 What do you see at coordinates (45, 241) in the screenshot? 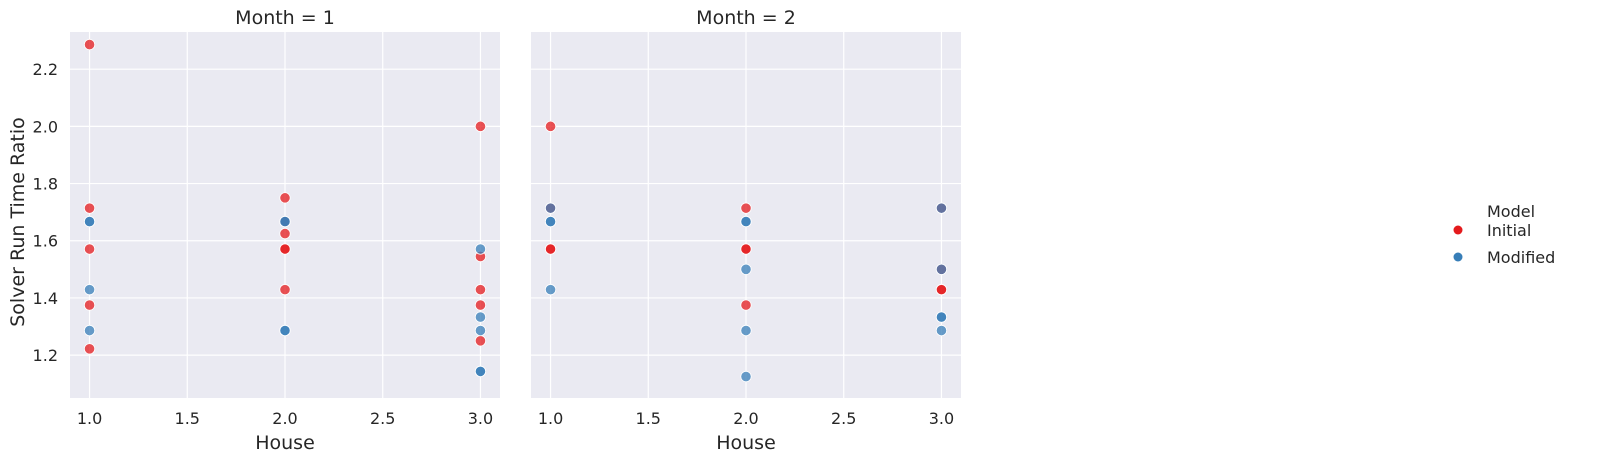
I see `y-tick-label: 1.6` at bounding box center [45, 241].